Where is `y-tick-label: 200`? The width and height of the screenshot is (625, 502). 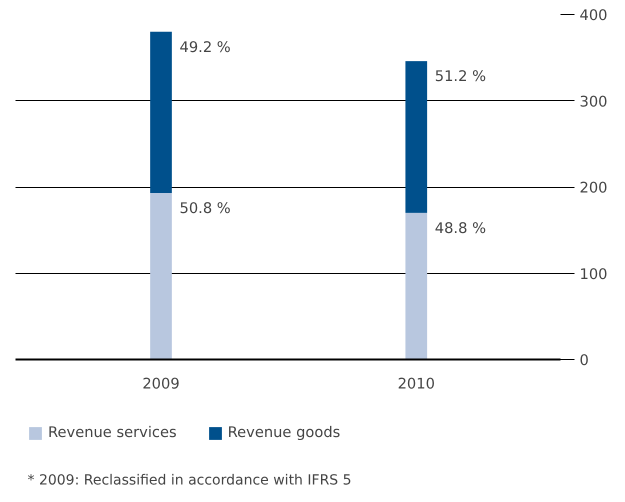 y-tick-label: 200 is located at coordinates (594, 188).